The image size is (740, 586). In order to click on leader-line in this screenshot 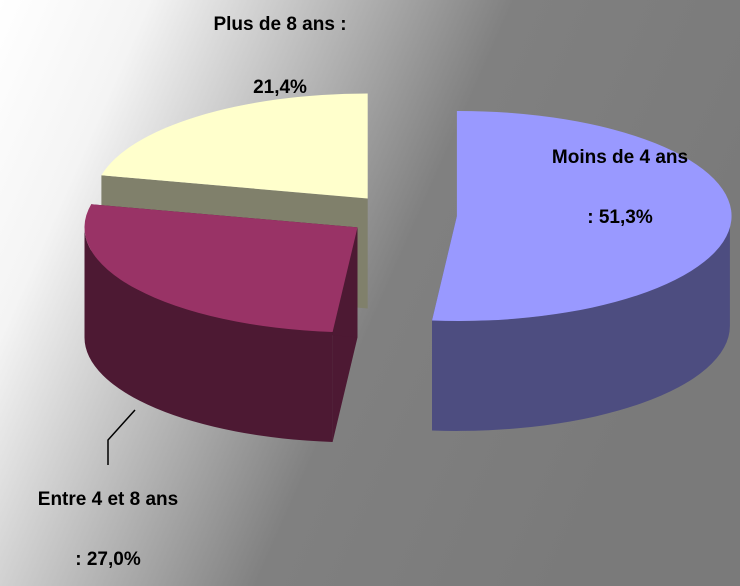, I will do `click(121, 437)`.